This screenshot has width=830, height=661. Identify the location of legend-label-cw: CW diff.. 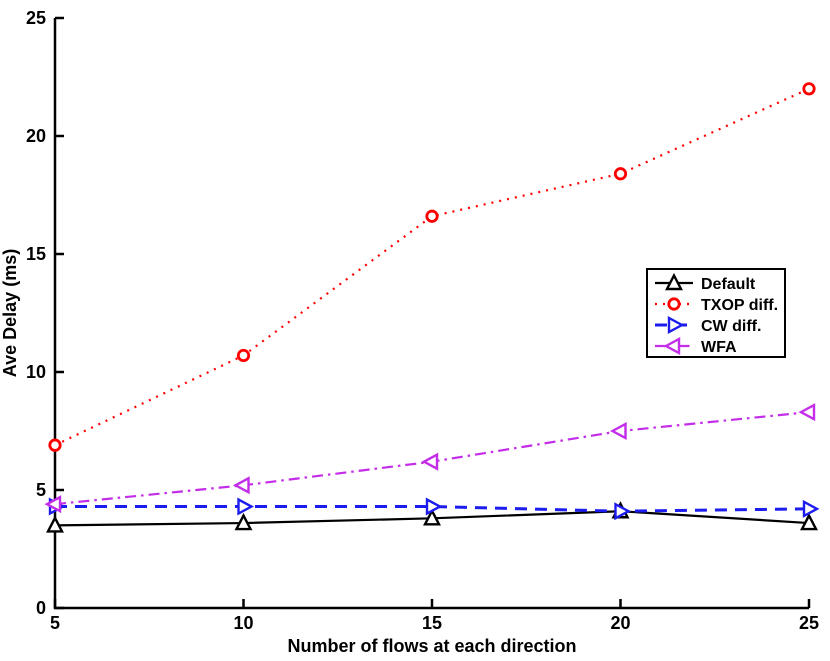
(731, 326).